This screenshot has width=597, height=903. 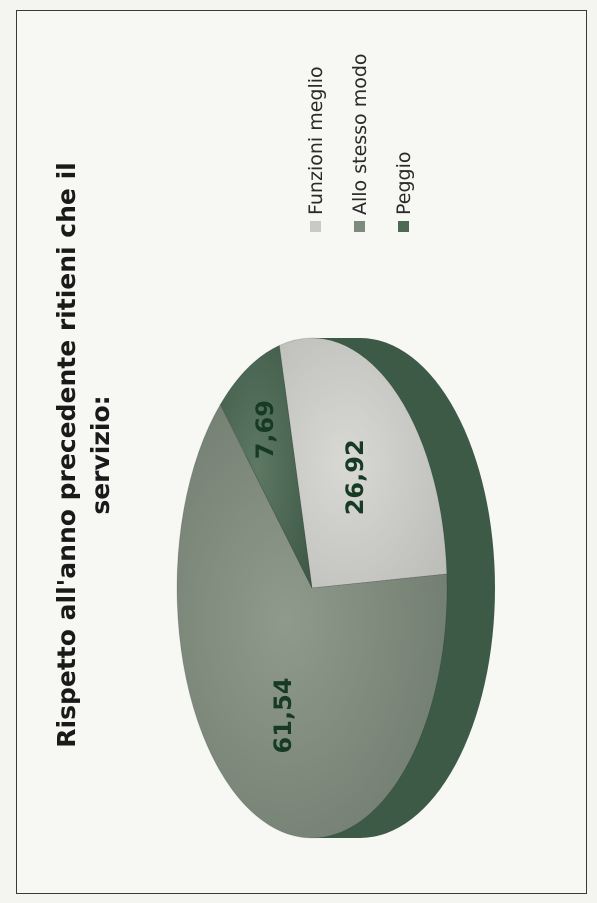 What do you see at coordinates (100, 454) in the screenshot?
I see `chart-title-line-2: servizio:` at bounding box center [100, 454].